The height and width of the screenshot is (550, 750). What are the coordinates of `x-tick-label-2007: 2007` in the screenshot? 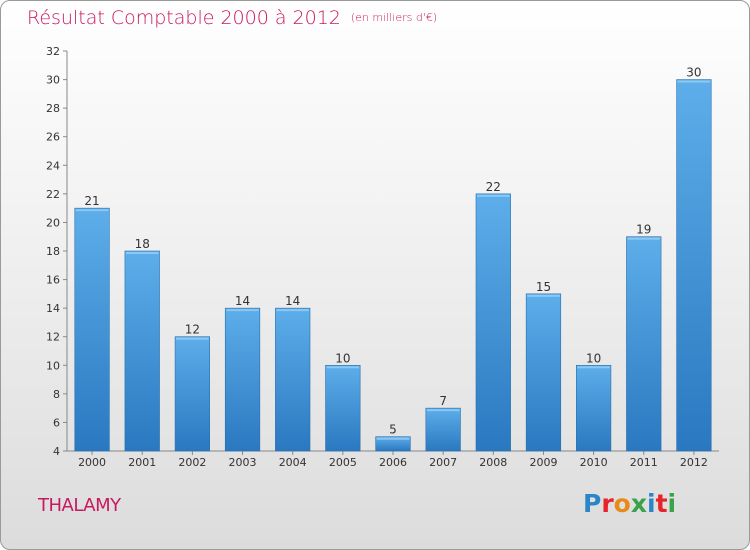 It's located at (443, 462).